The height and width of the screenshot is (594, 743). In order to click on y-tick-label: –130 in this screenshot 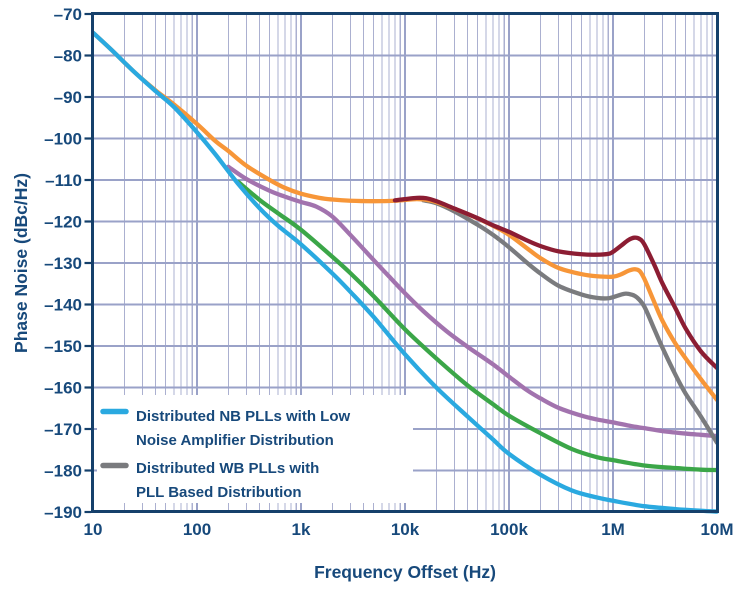, I will do `click(63, 263)`.